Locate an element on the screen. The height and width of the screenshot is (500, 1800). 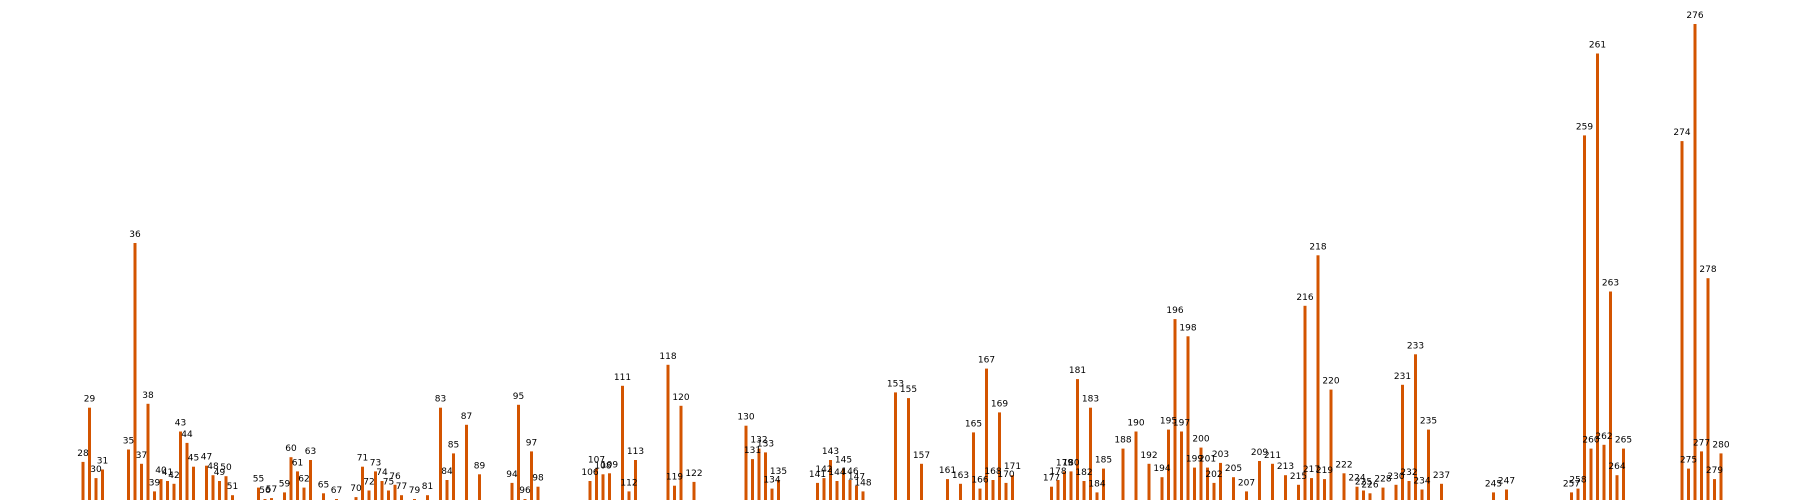
bar-label-122: 122 is located at coordinates (693, 474).